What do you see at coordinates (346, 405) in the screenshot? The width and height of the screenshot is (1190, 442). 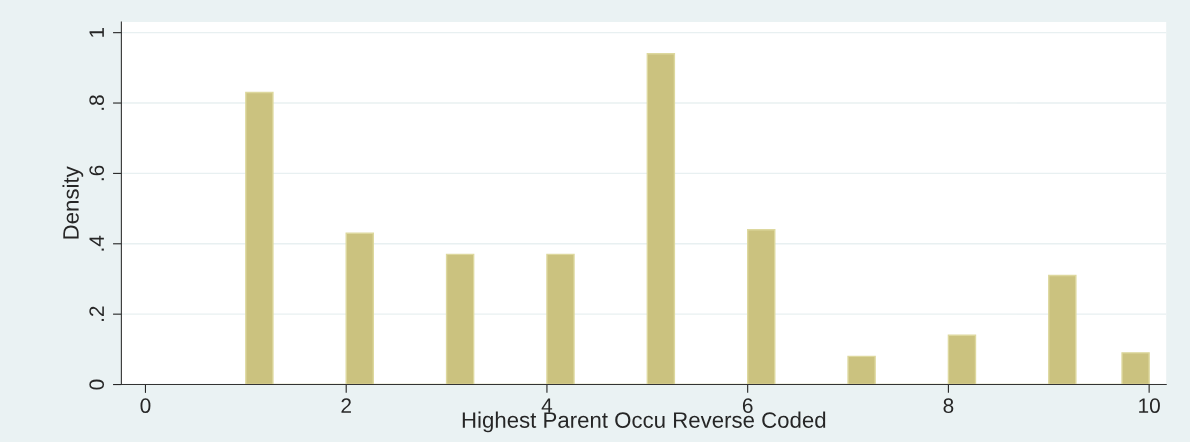 I see `x-tick-label: 2` at bounding box center [346, 405].